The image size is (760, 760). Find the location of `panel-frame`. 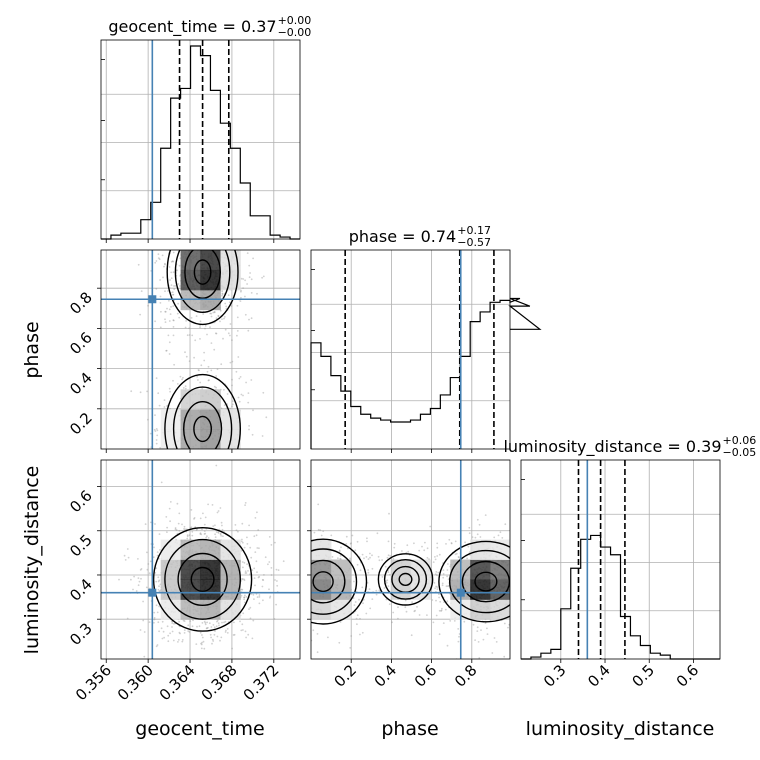

panel-frame is located at coordinates (410, 349).